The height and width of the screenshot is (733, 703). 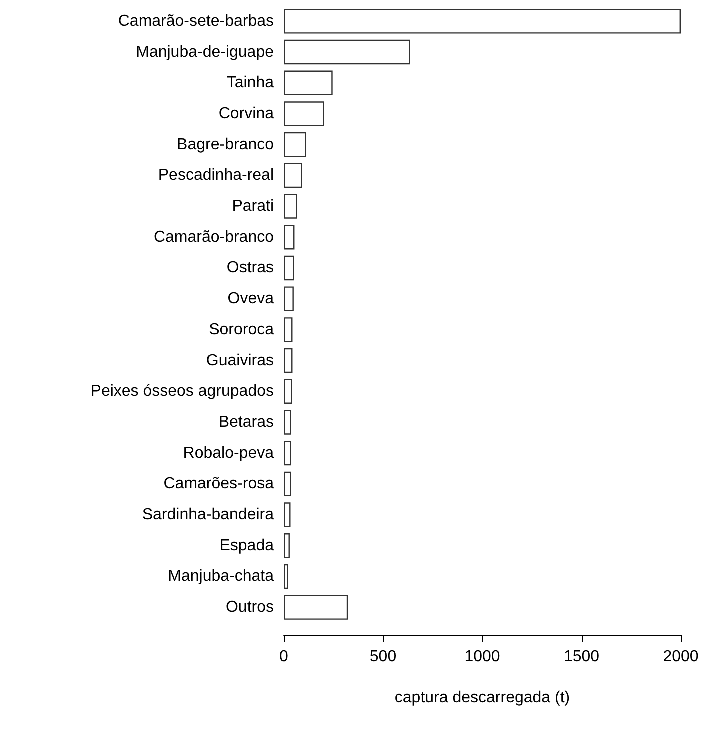 I want to click on x-tick-label: 1000, so click(x=482, y=657).